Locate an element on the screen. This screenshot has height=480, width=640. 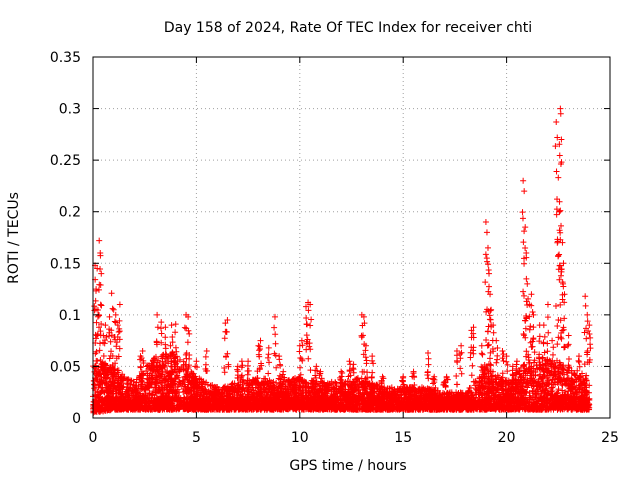
x-axis-label: GPS time / hours is located at coordinates (347, 466).